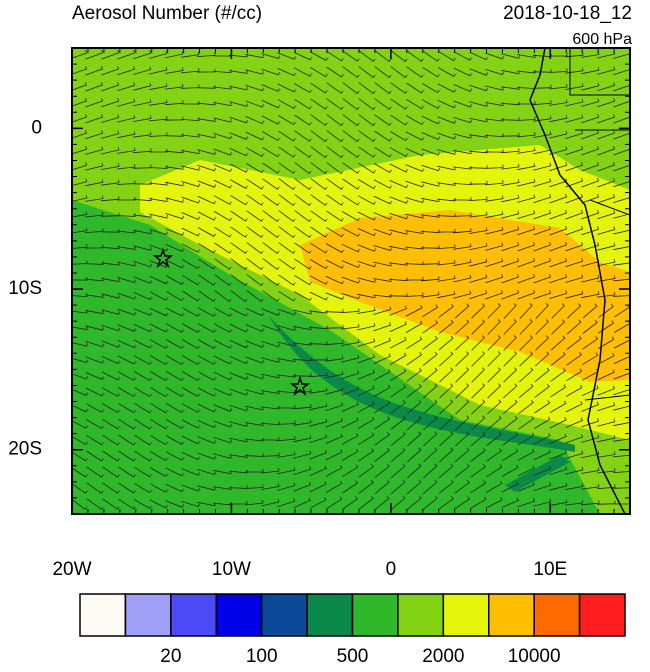 The width and height of the screenshot is (650, 672). Describe the element at coordinates (71, 569) in the screenshot. I see `x-tick-label: 20W` at that location.